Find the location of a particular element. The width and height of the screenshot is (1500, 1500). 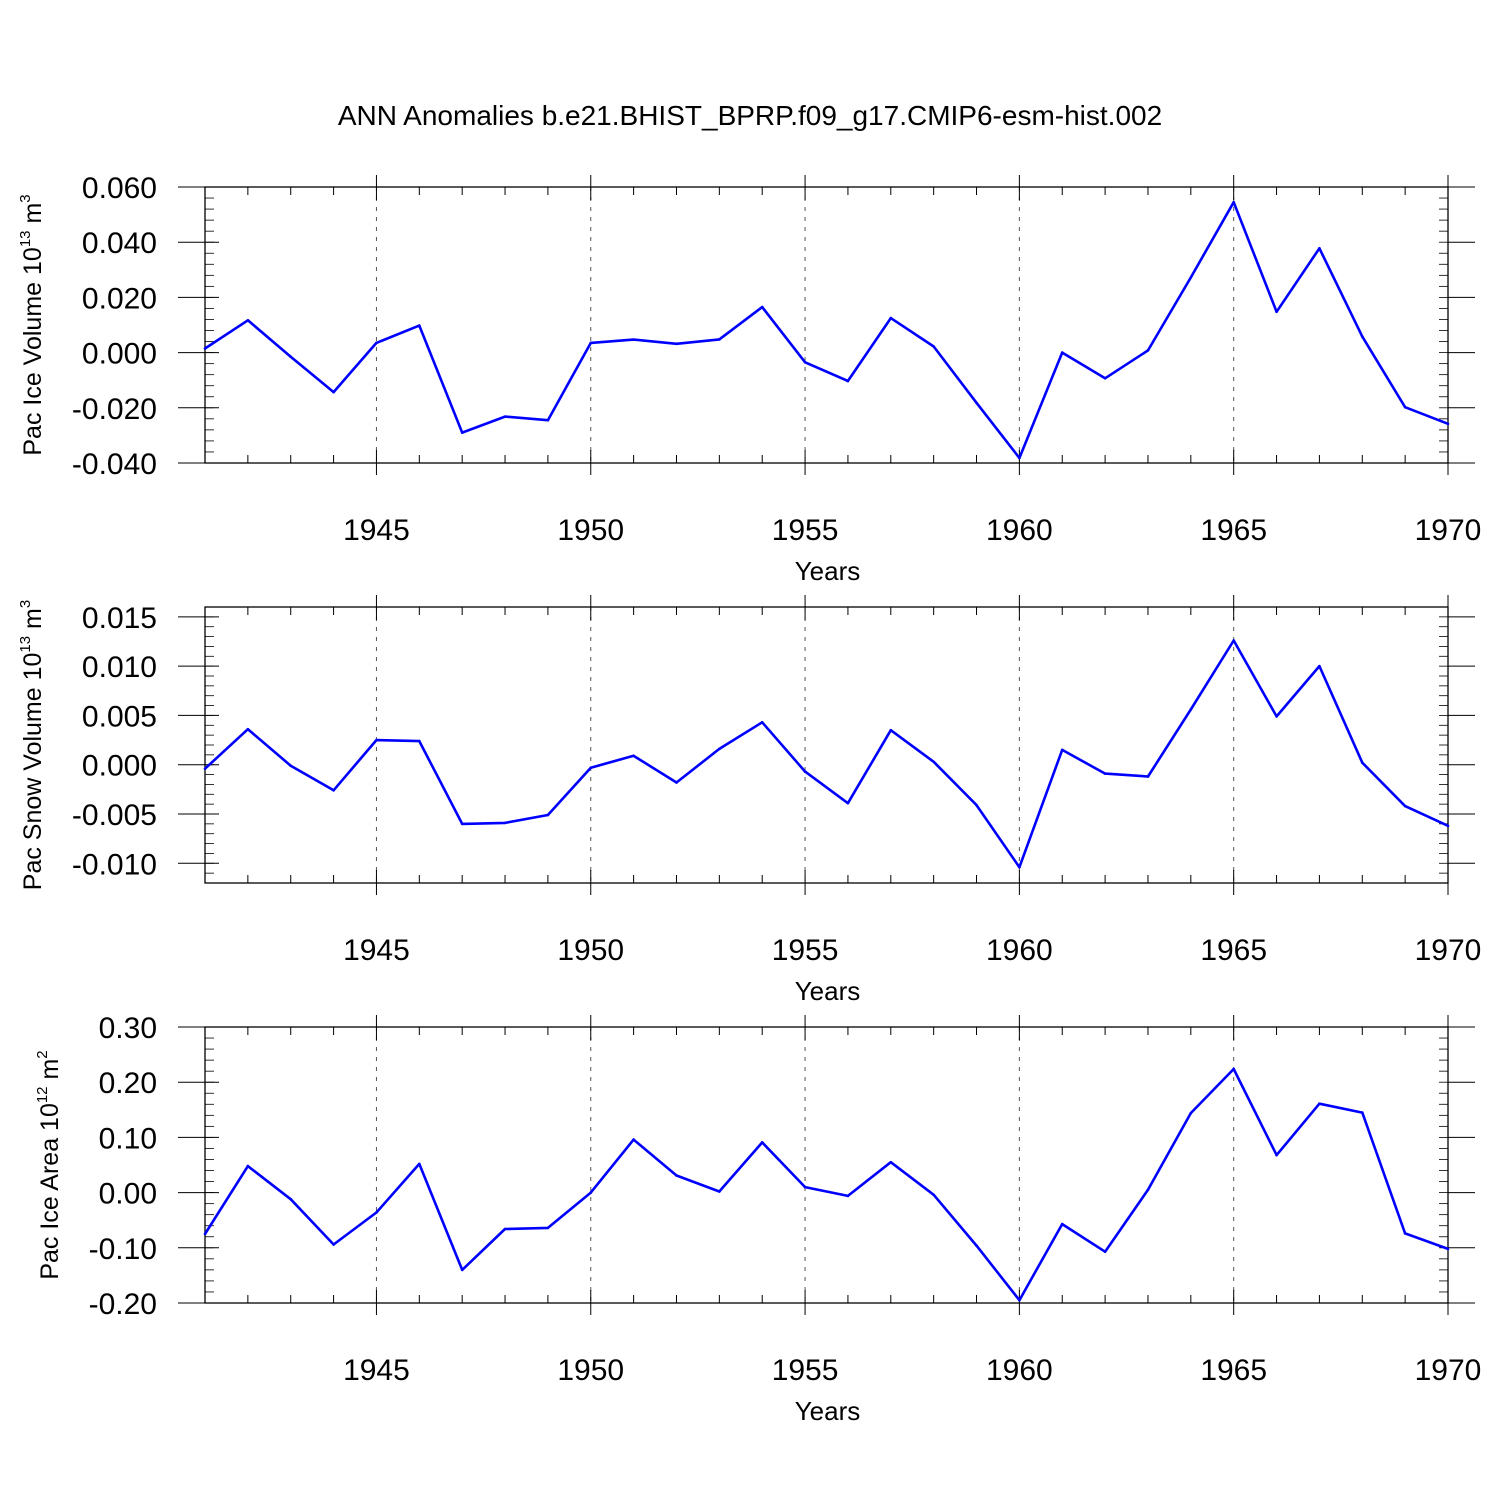

y-tick-label: -0.20 is located at coordinates (123, 1304).